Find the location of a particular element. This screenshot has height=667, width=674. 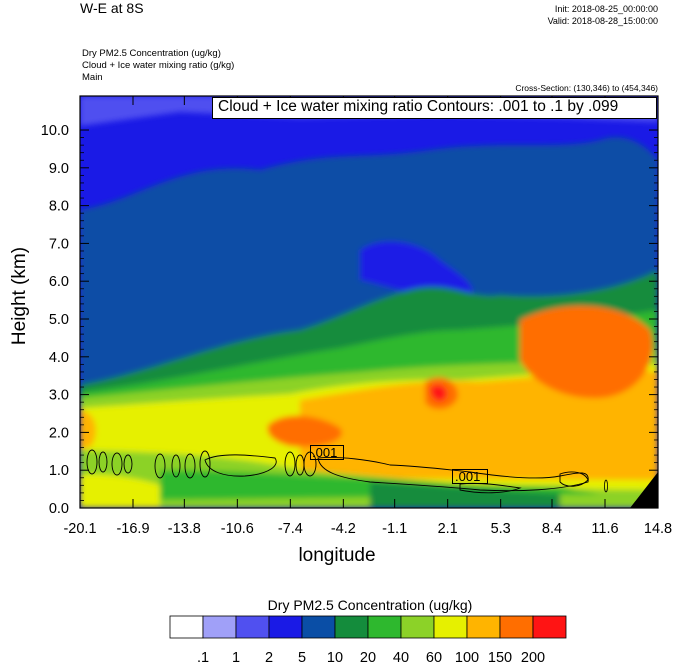

y-tick-label-1: 1.0 is located at coordinates (59, 471).